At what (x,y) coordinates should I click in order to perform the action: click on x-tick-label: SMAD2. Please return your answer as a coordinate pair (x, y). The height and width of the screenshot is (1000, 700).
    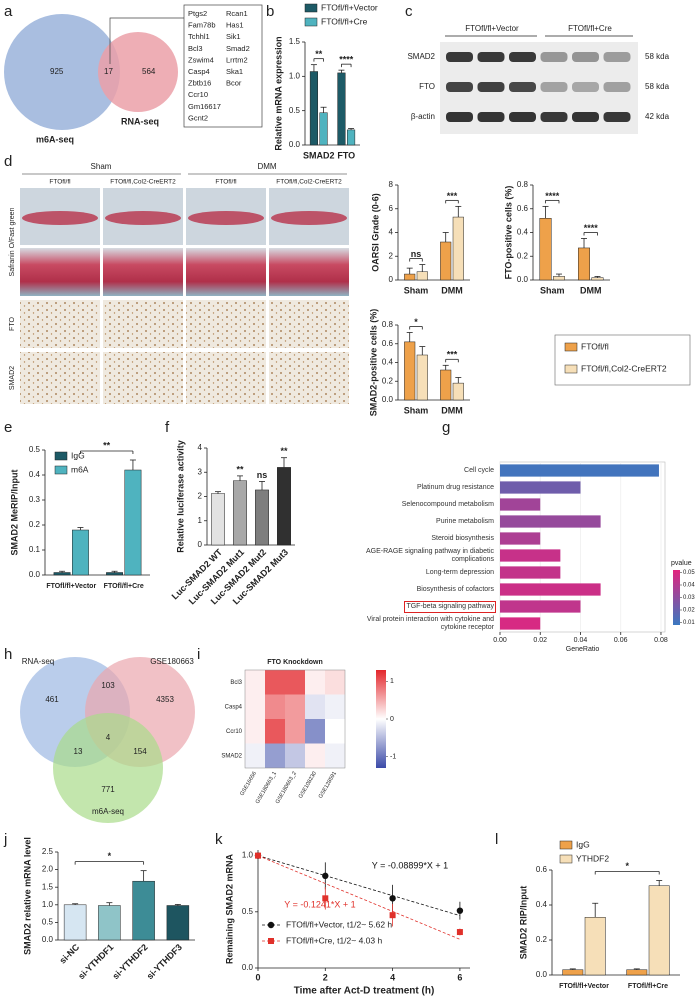
    Looking at the image, I should click on (319, 155).